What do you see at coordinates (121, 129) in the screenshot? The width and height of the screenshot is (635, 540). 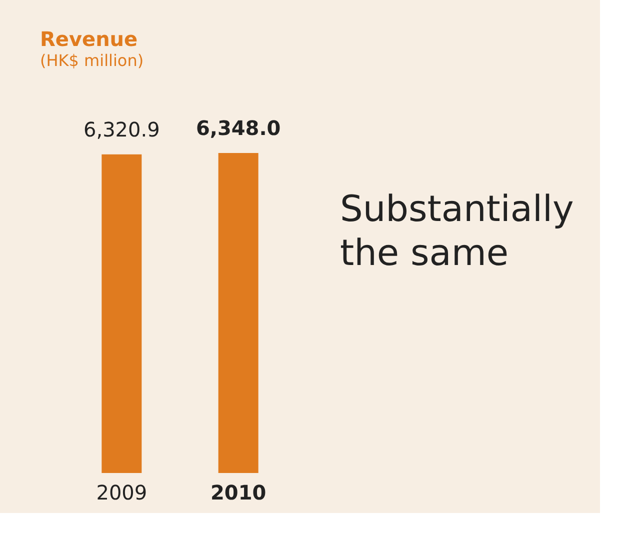 I see `data-label: 6,320.9` at bounding box center [121, 129].